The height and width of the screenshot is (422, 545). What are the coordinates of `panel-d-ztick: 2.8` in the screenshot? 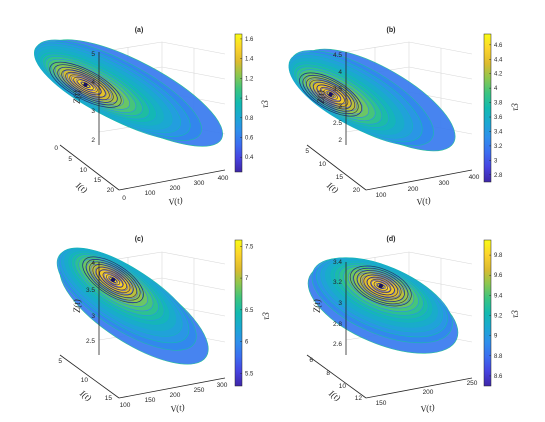 It's located at (337, 324).